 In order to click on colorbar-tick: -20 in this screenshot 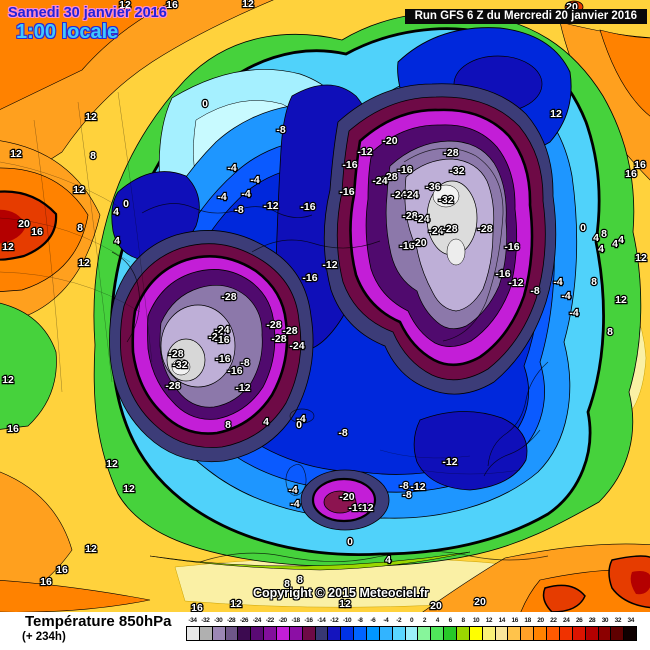, I will do `click(283, 620)`.